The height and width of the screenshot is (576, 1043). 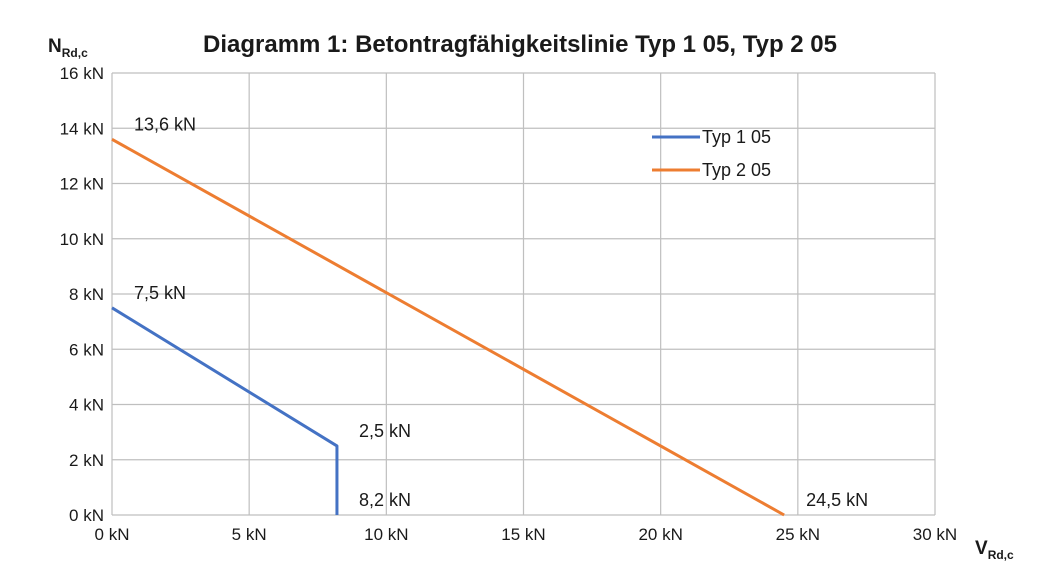 What do you see at coordinates (1001, 555) in the screenshot?
I see `x-axis-title-sub: Rd,c` at bounding box center [1001, 555].